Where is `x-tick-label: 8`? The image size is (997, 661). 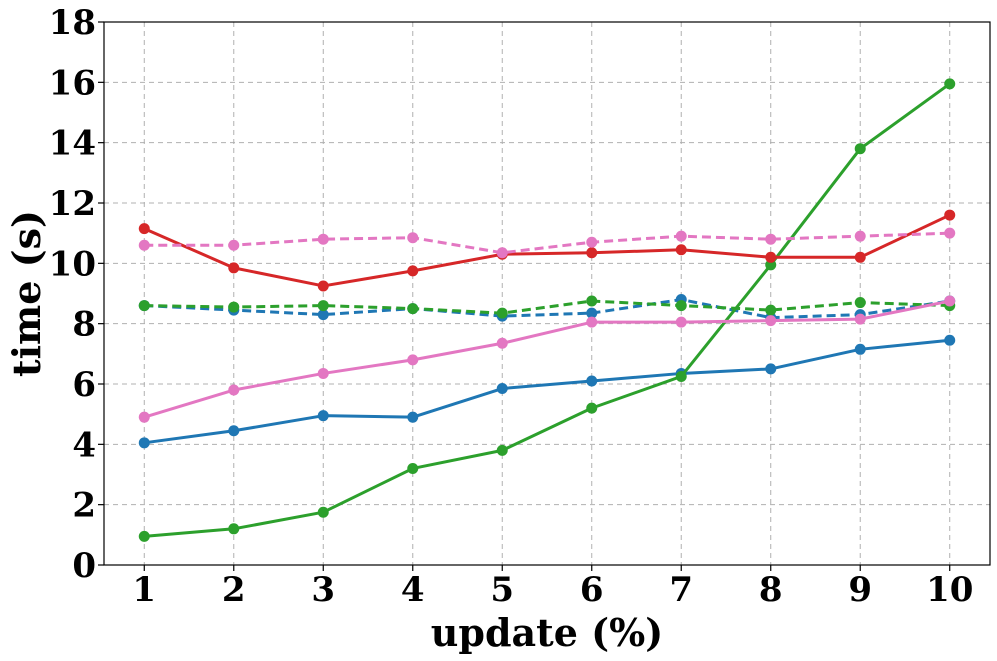
x-tick-label: 8 is located at coordinates (771, 590).